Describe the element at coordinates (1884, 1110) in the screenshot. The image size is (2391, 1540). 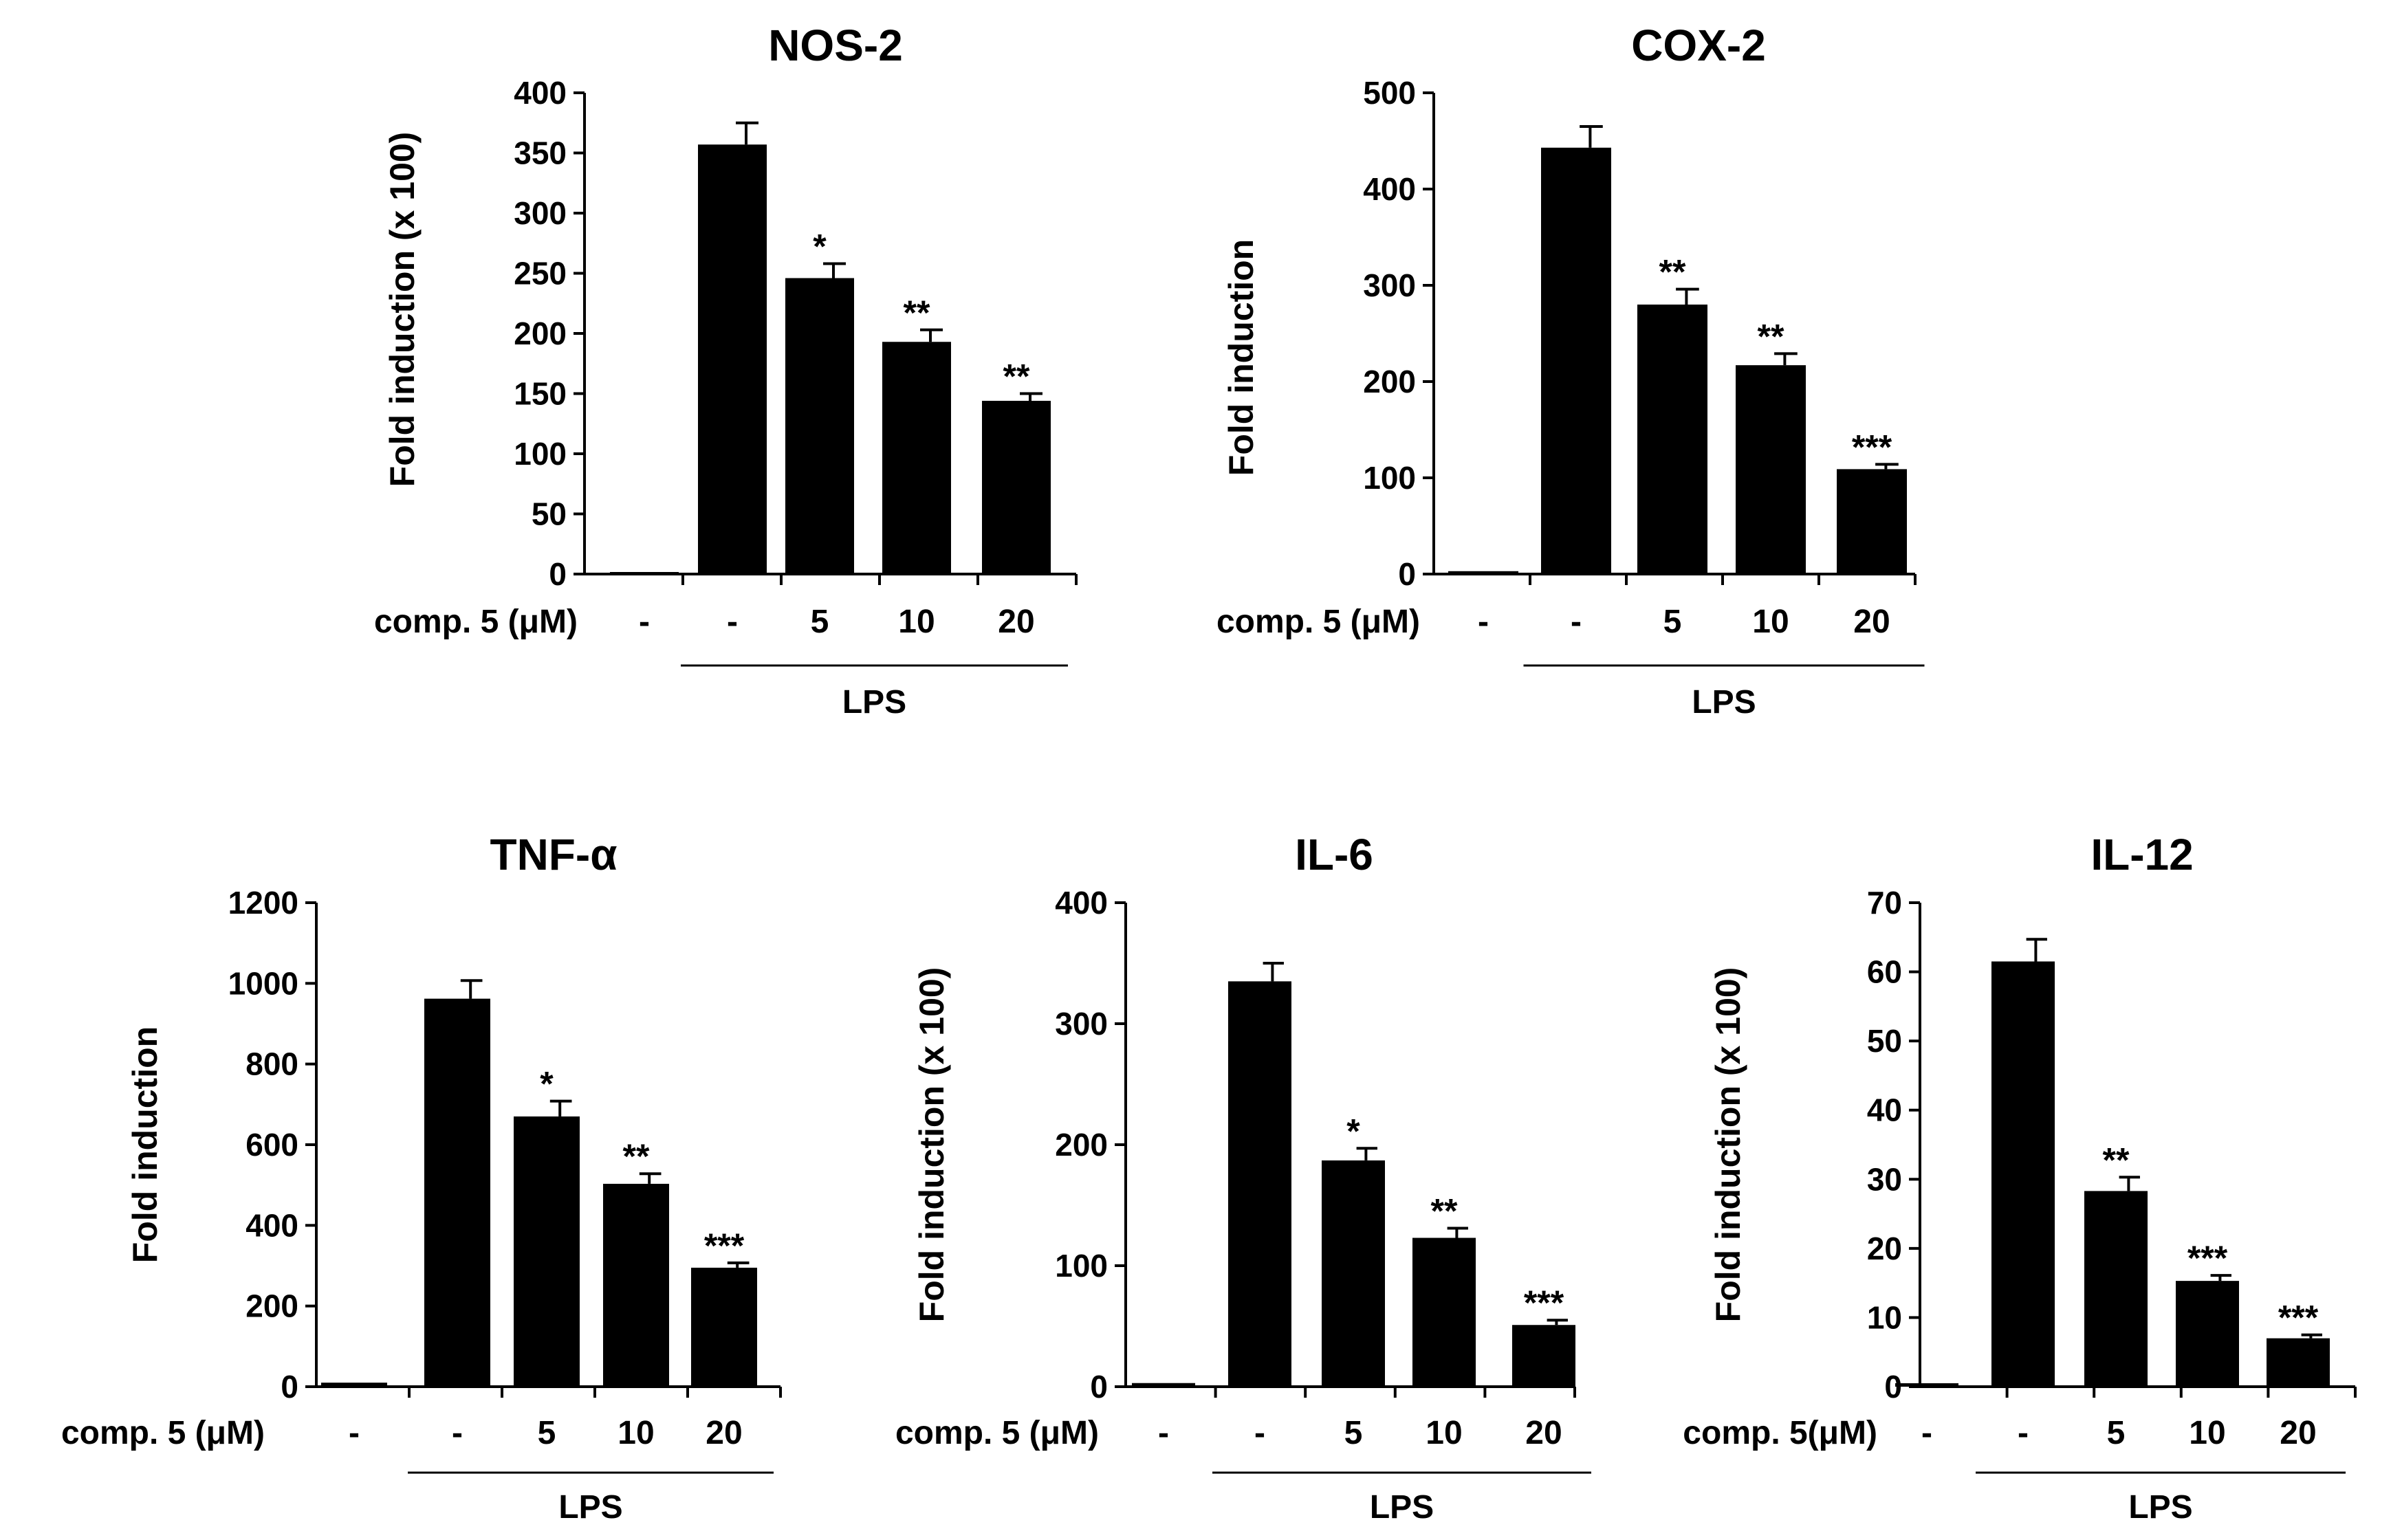
I see `y-tick-label: 40` at that location.